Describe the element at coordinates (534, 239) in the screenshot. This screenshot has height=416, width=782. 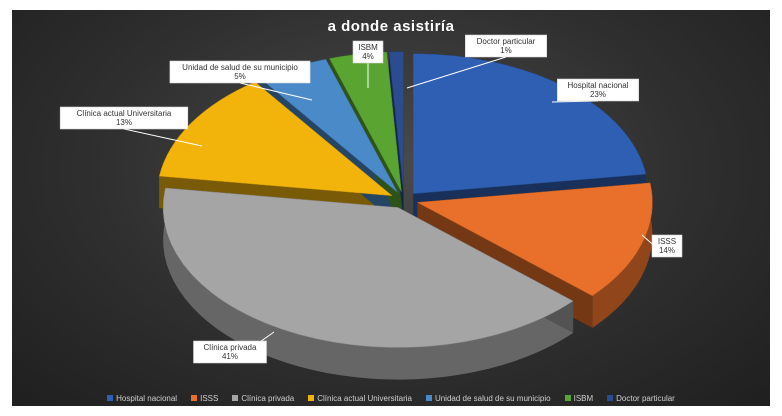
I see `slice-isss` at that location.